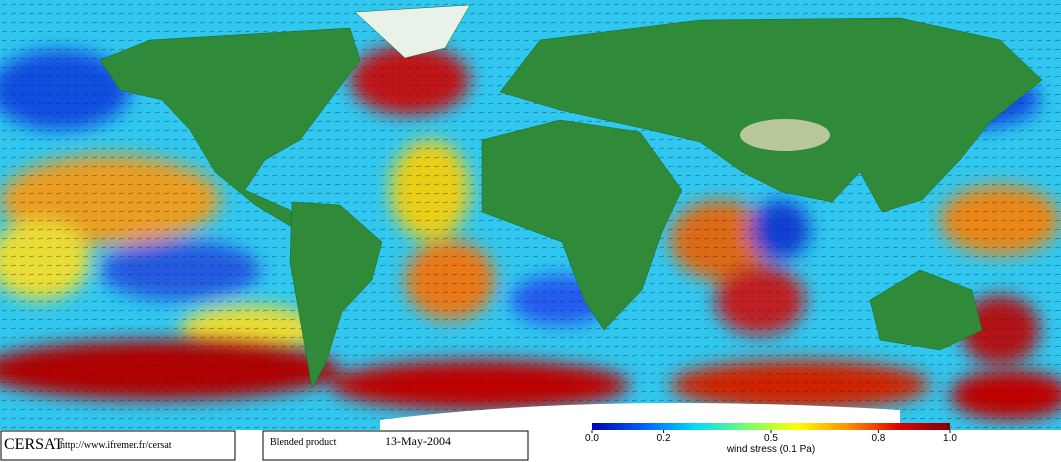 Image resolution: width=1061 pixels, height=462 pixels. Describe the element at coordinates (592, 438) in the screenshot. I see `colorbar-tick-label: 0.0` at that location.